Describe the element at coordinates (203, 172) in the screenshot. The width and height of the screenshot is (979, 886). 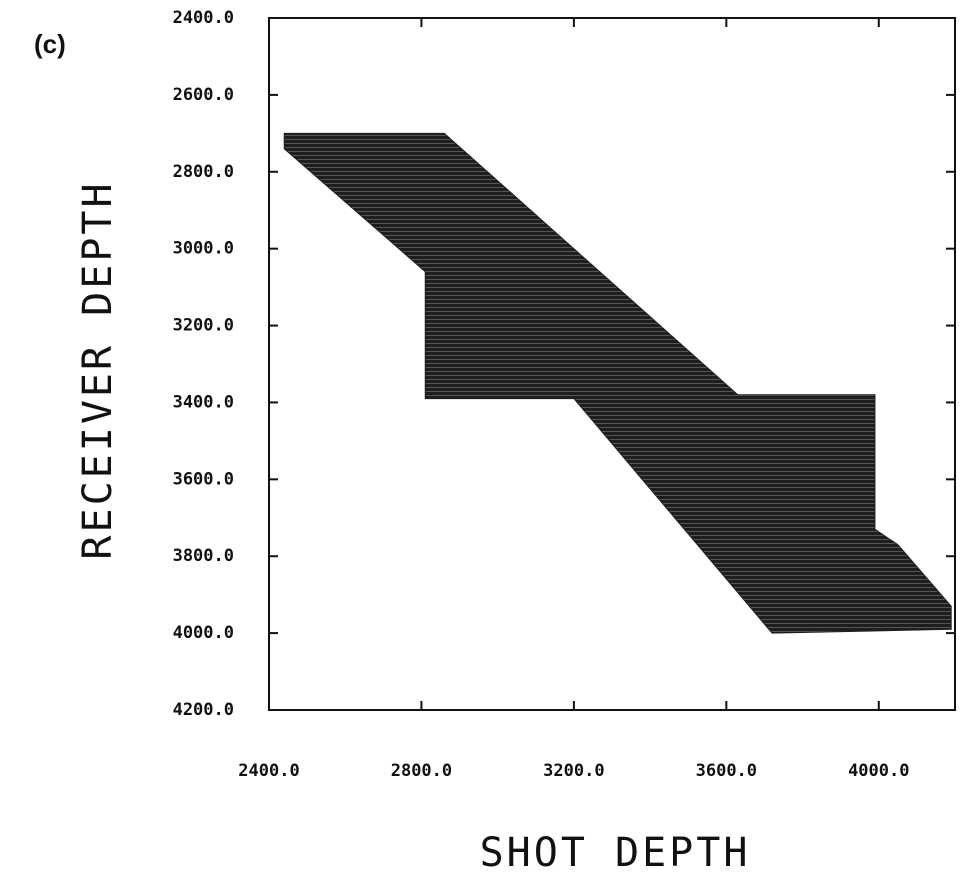
I see `y-tick-label: 2800.0` at that location.